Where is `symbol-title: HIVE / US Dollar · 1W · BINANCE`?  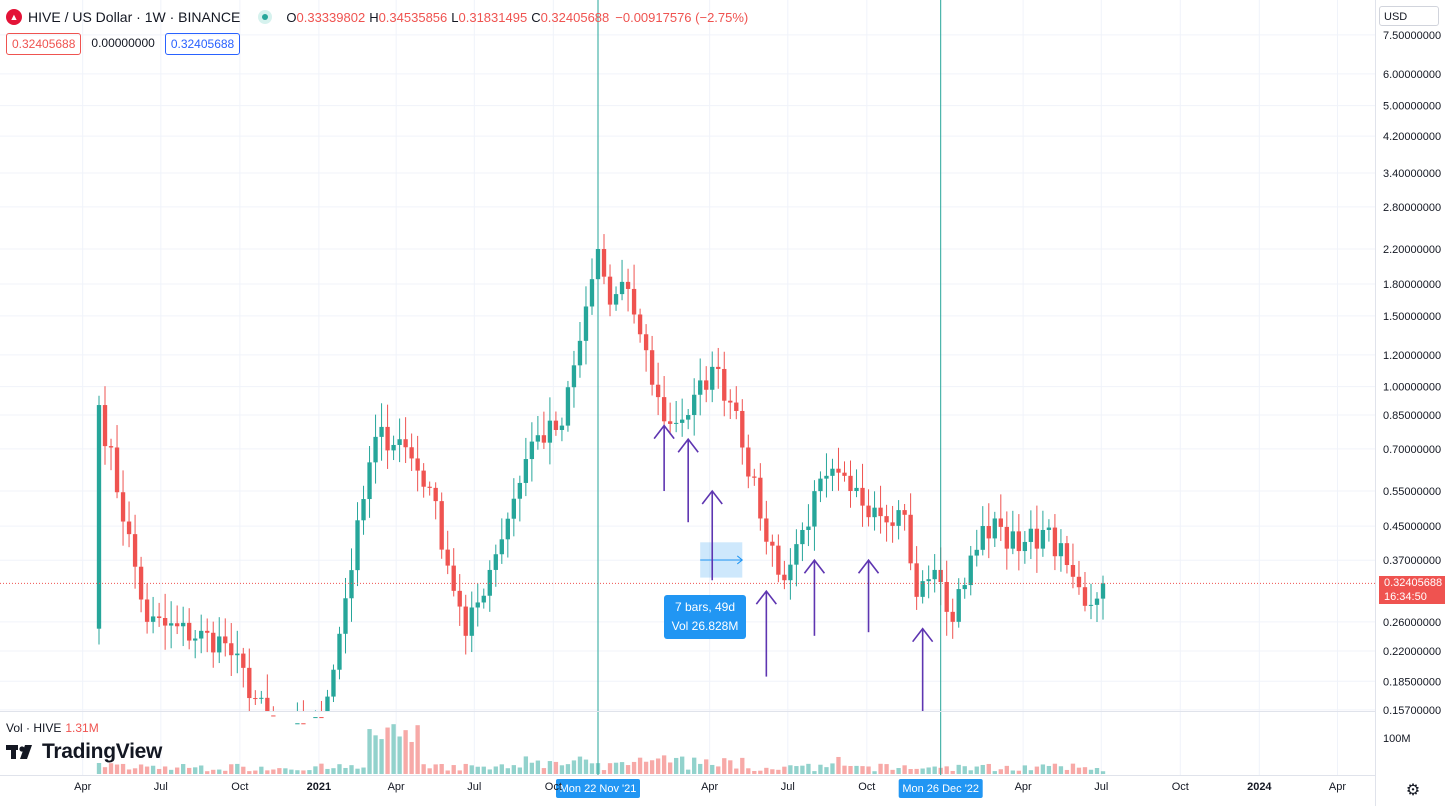
symbol-title: HIVE / US Dollar · 1W · BINANCE is located at coordinates (134, 17).